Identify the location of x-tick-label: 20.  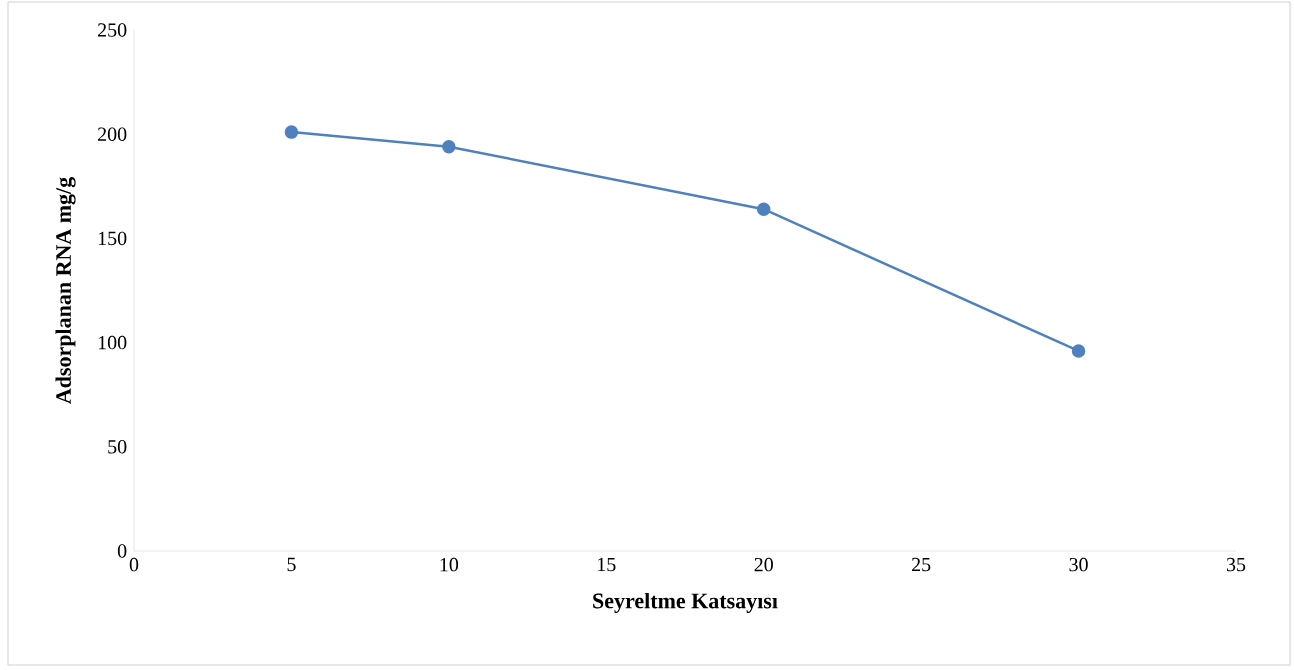
(763, 564).